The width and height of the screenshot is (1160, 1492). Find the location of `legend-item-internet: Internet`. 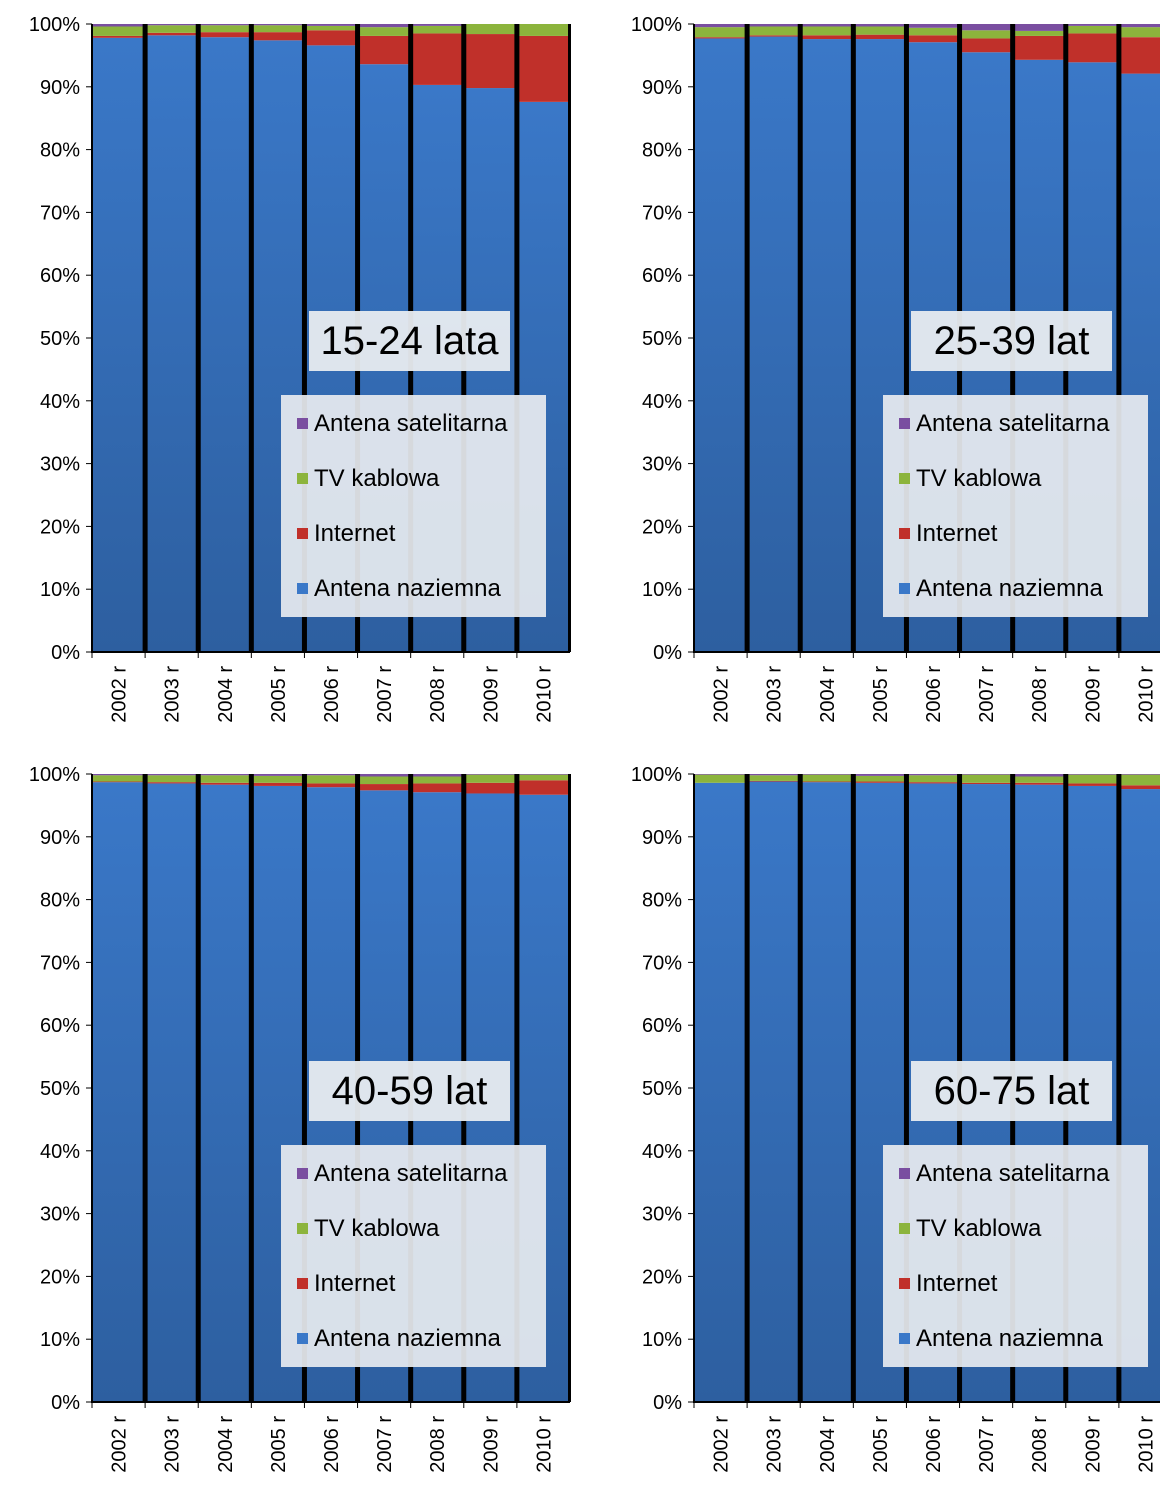

legend-item-internet: Internet is located at coordinates (346, 1284).